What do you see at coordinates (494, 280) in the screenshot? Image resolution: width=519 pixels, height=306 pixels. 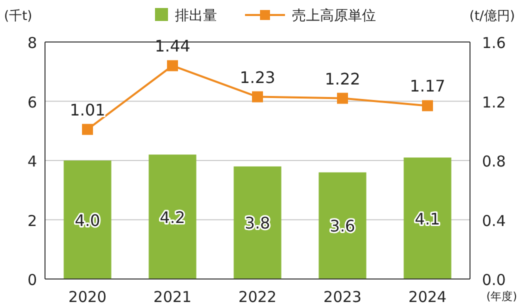 I see `y2-tick-label: 0.0` at bounding box center [494, 280].